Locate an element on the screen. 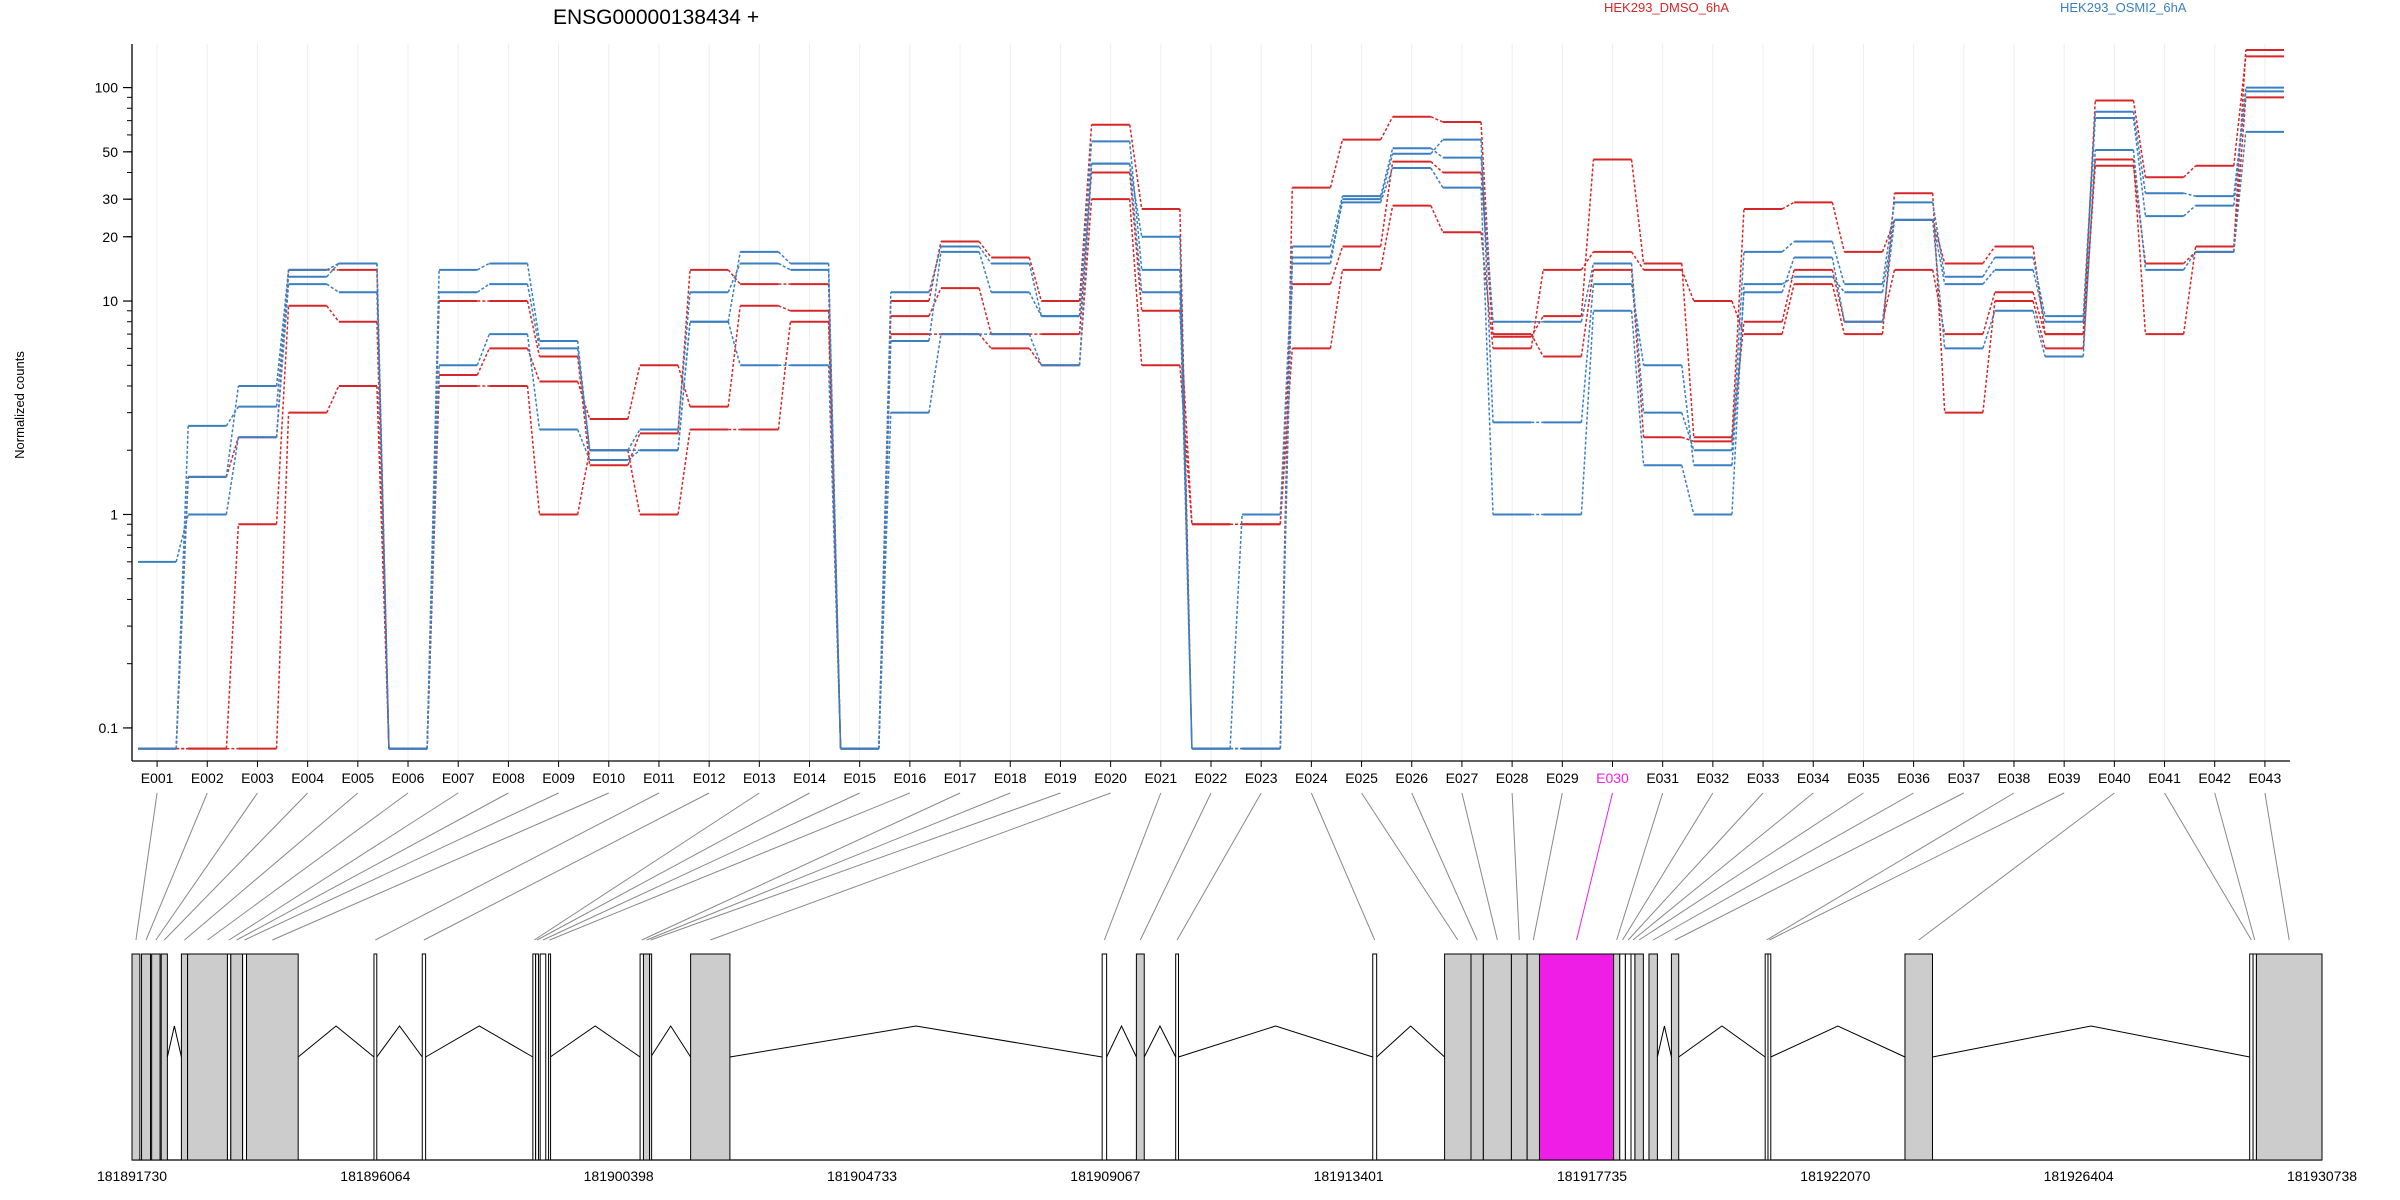 The width and height of the screenshot is (2400, 1200). x-tick-label: E002 is located at coordinates (207, 778).